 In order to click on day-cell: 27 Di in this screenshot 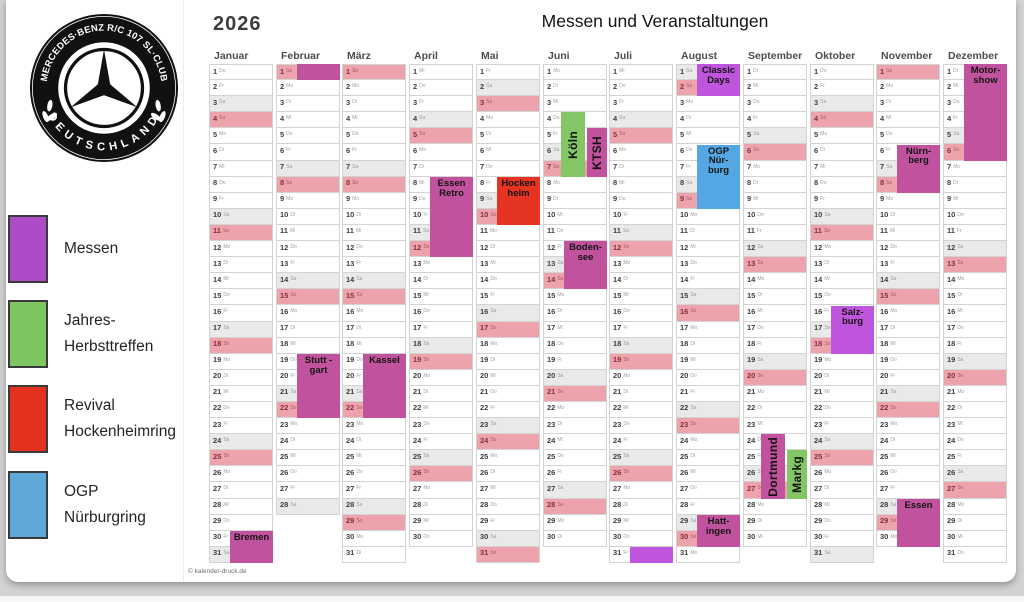, I will do `click(241, 490)`.